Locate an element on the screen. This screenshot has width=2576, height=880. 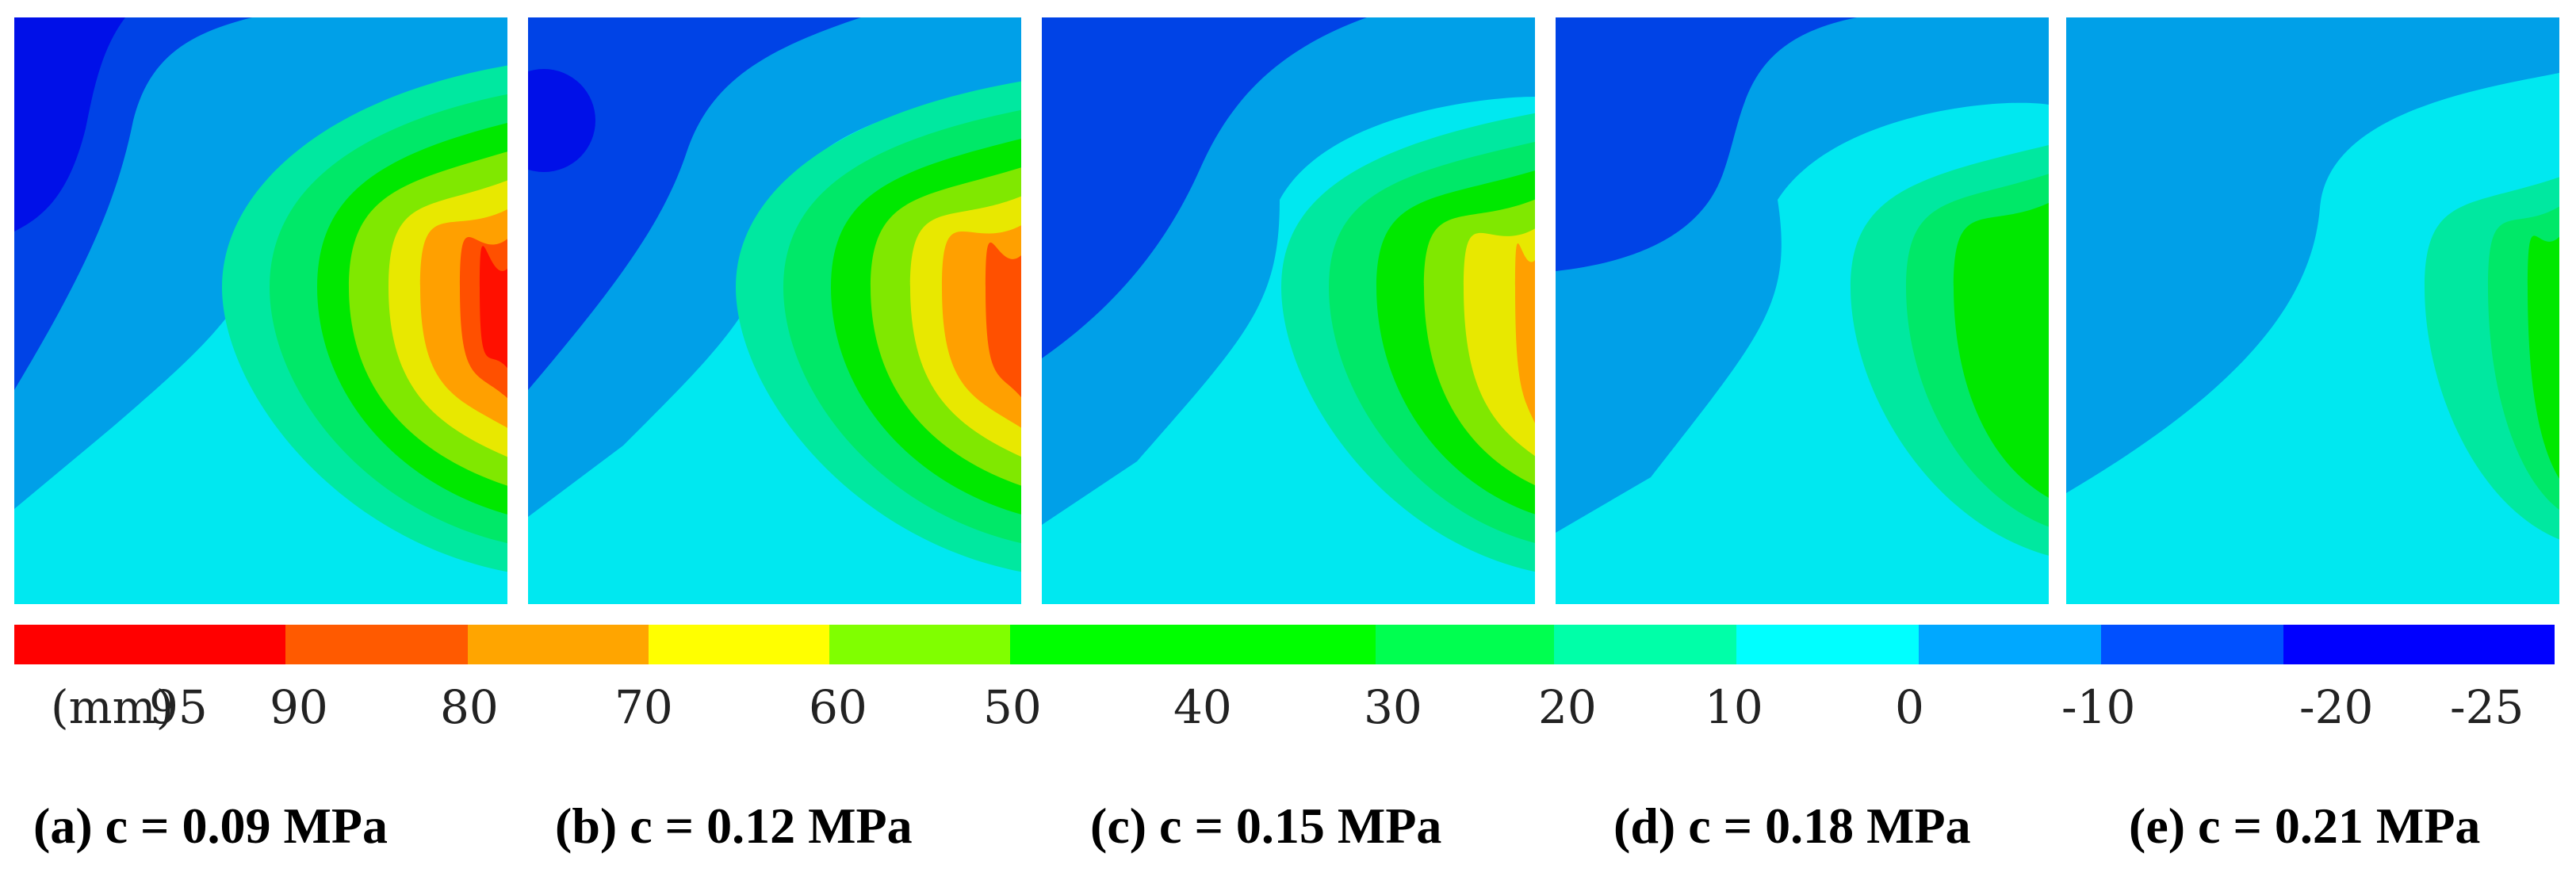
legend-tick-label: 40 is located at coordinates (1202, 707).